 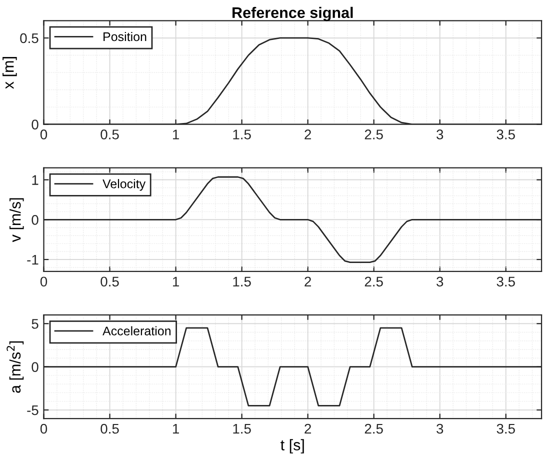 What do you see at coordinates (292, 446) in the screenshot?
I see `x-axis-title: t [s]` at bounding box center [292, 446].